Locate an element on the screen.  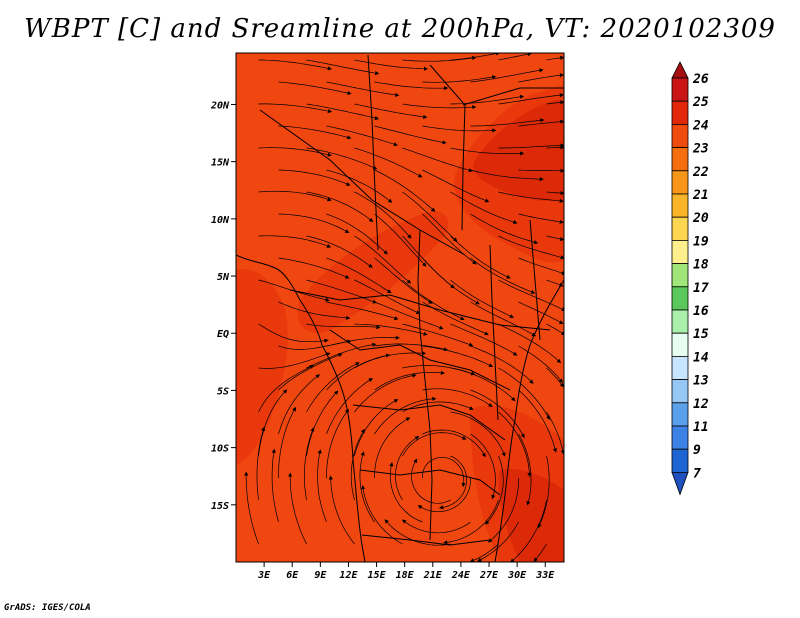
colorbar-label-15: 15 is located at coordinates (701, 334).